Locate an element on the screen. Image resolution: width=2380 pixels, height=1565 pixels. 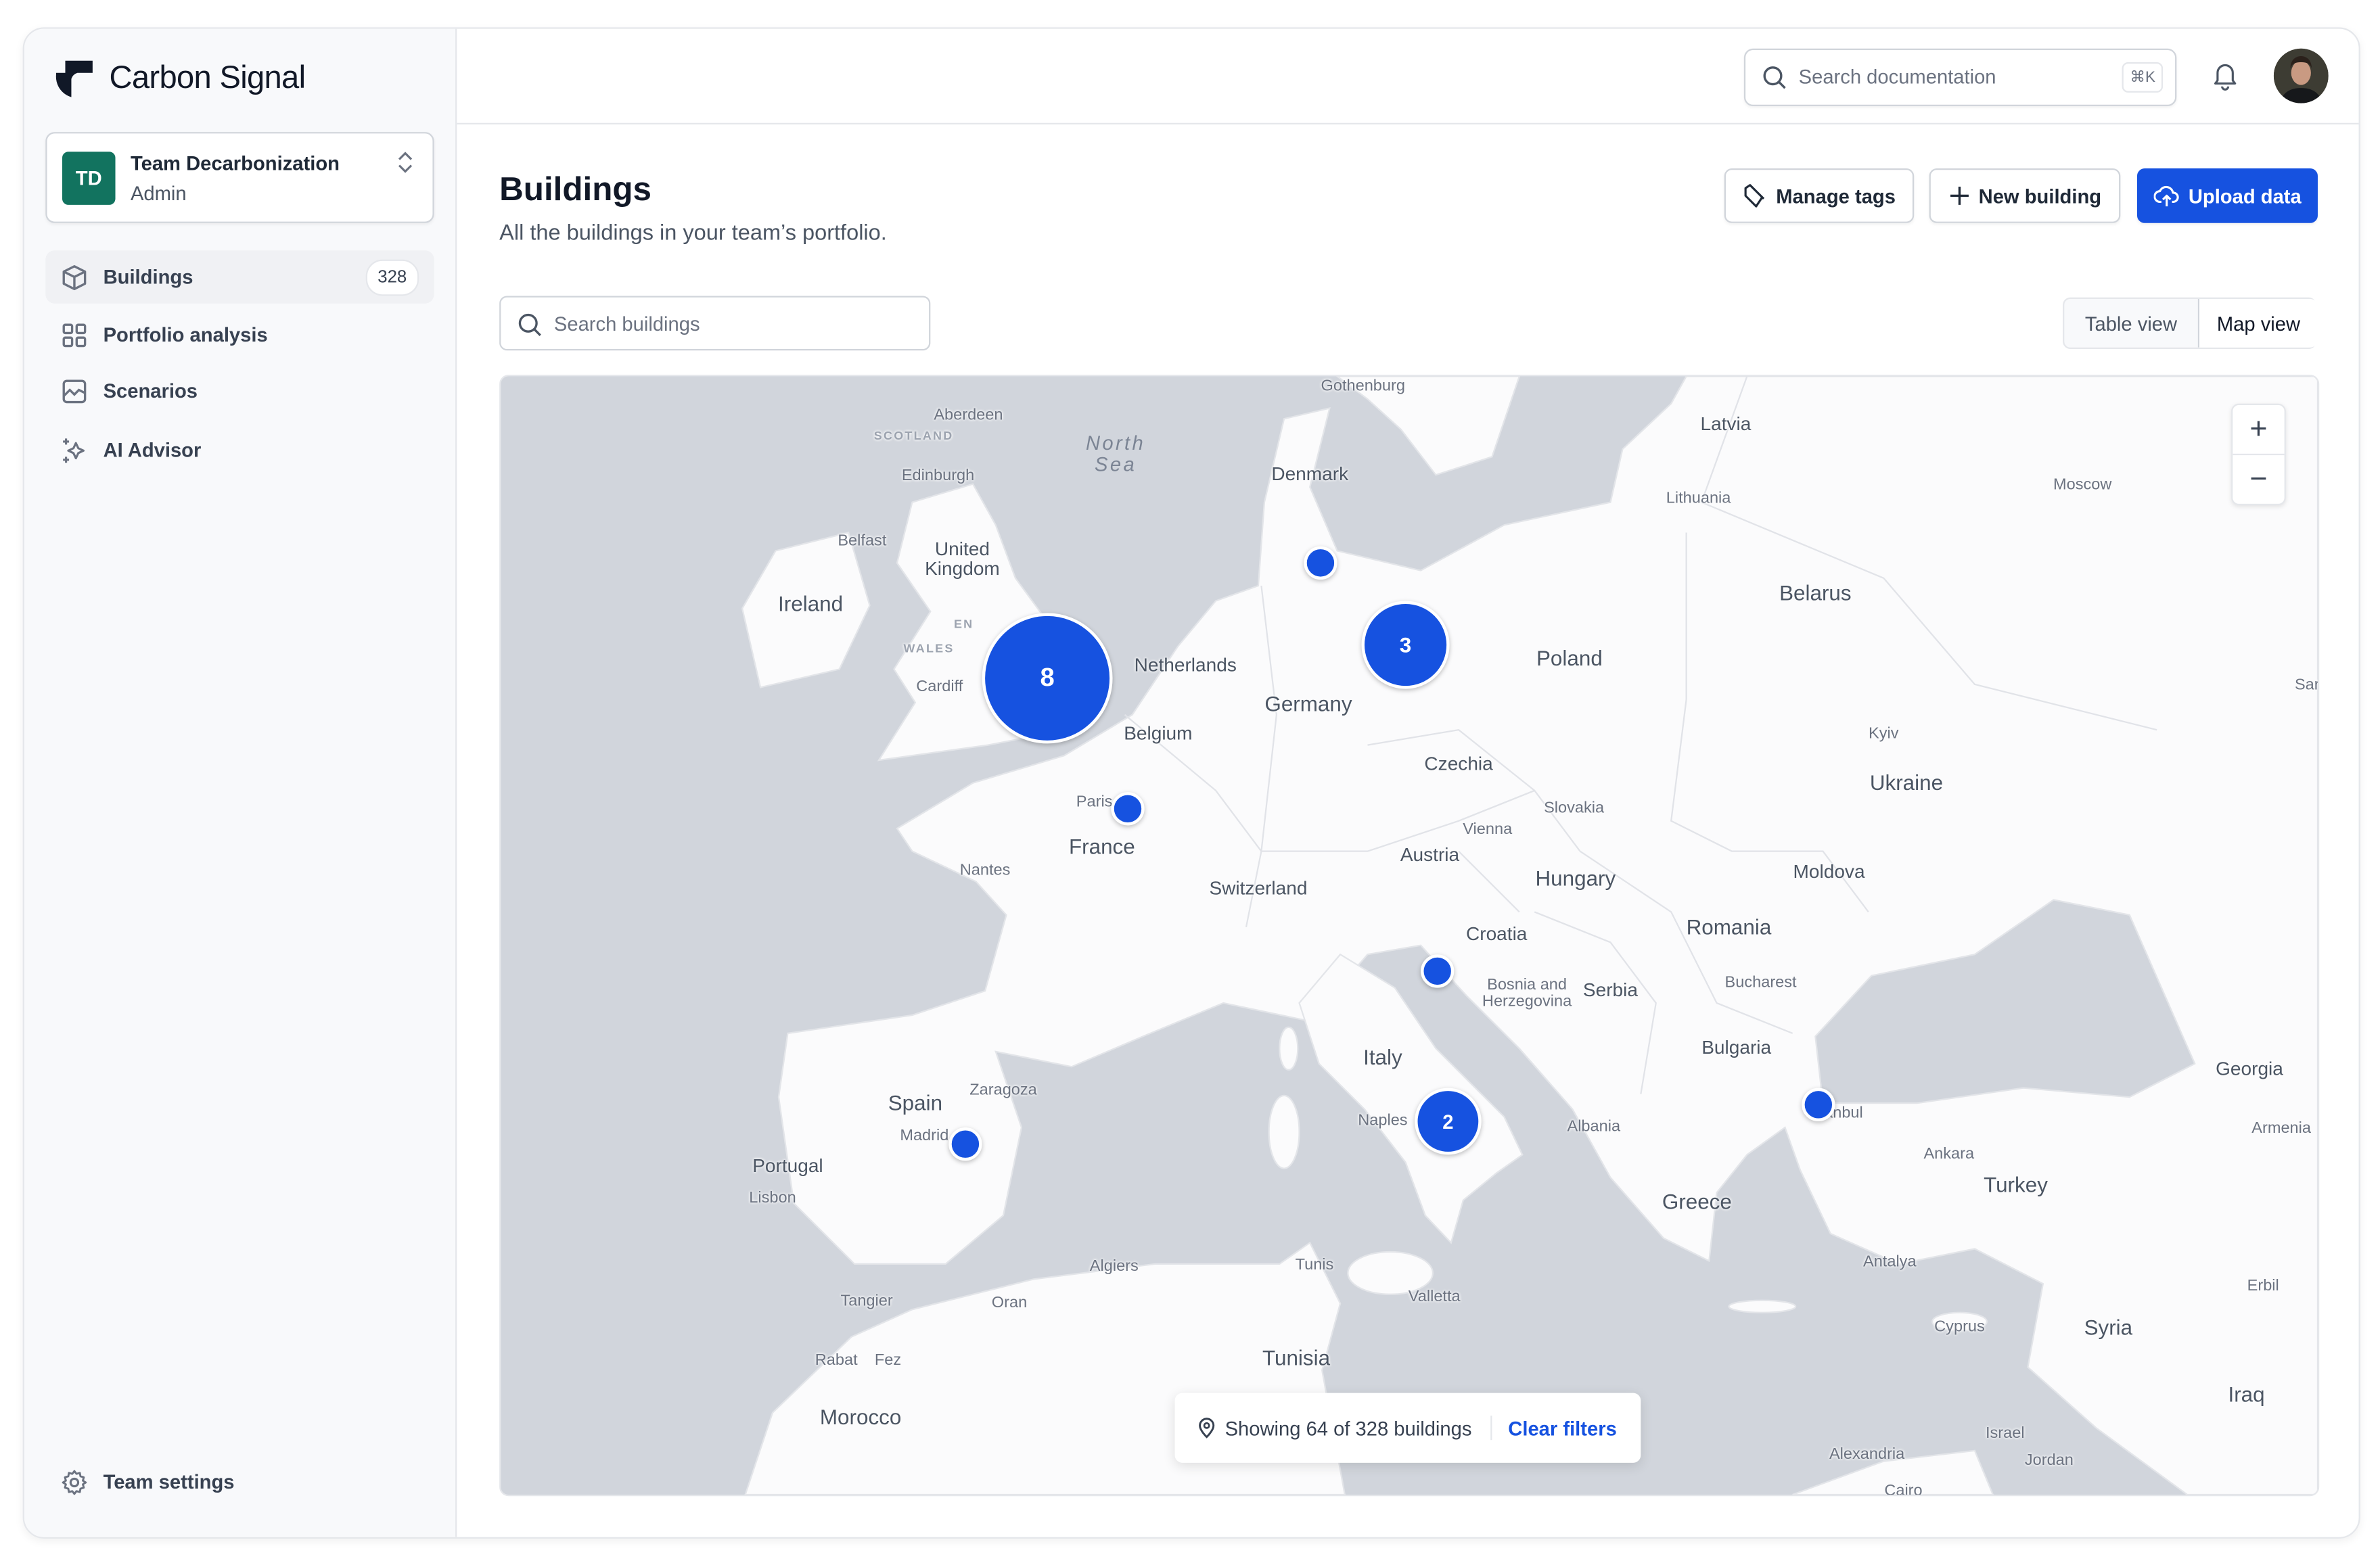
land-italy is located at coordinates (1411, 1098).